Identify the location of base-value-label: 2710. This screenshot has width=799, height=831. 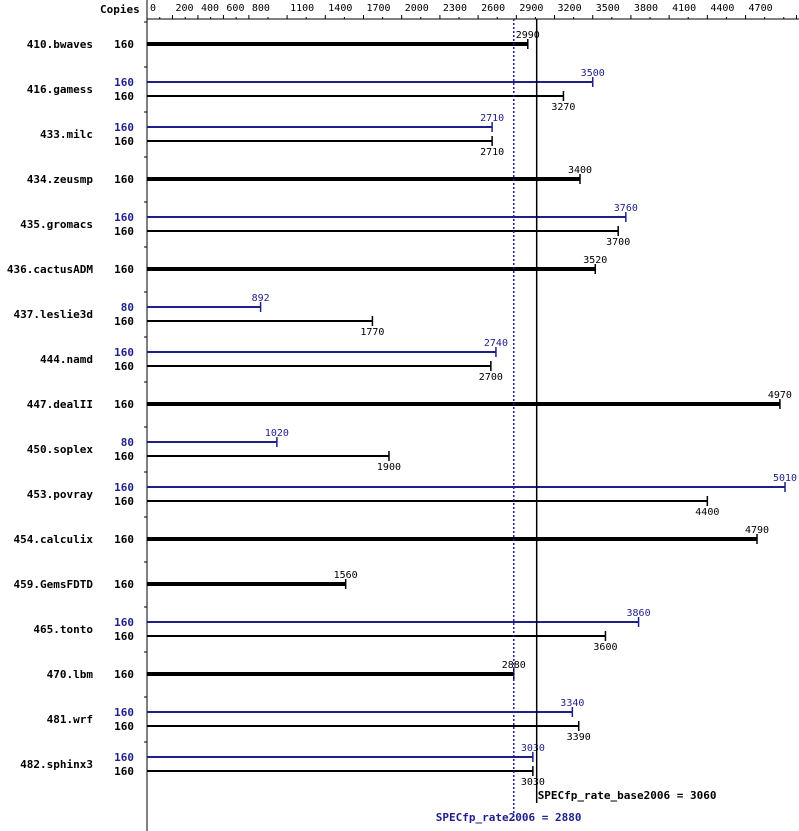
(492, 152).